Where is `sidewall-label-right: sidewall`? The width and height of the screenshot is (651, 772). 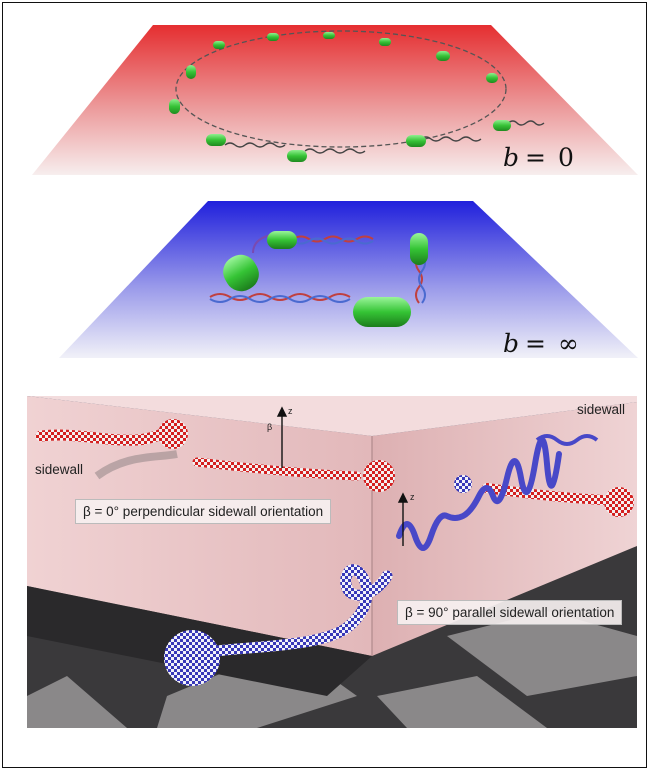
sidewall-label-right: sidewall is located at coordinates (601, 409).